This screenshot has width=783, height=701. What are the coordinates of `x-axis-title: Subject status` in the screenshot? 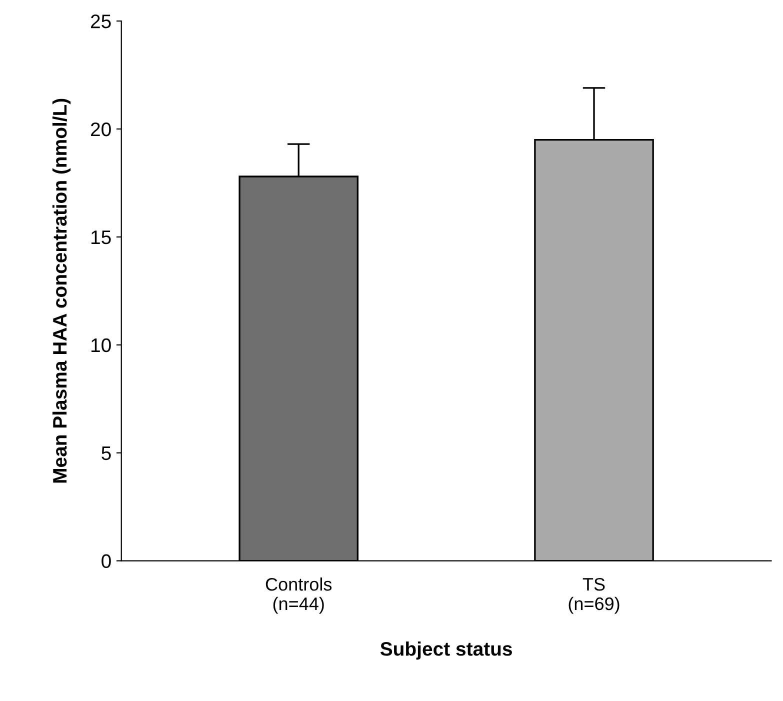 It's located at (446, 651).